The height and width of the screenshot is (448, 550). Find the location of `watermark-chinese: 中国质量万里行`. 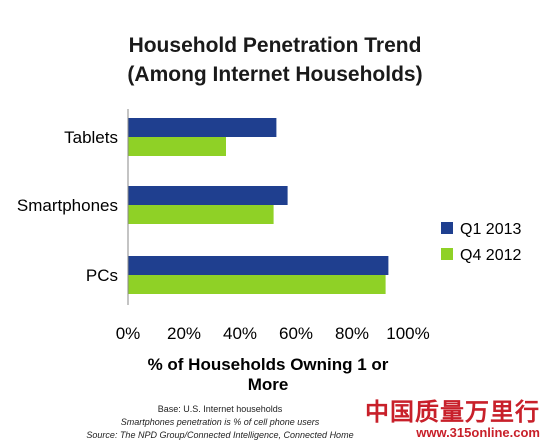

watermark-chinese: 中国质量万里行 is located at coordinates (452, 412).